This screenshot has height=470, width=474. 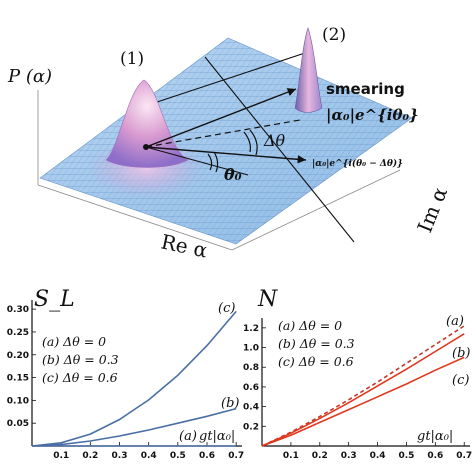 I want to click on origin-point, so click(x=146, y=147).